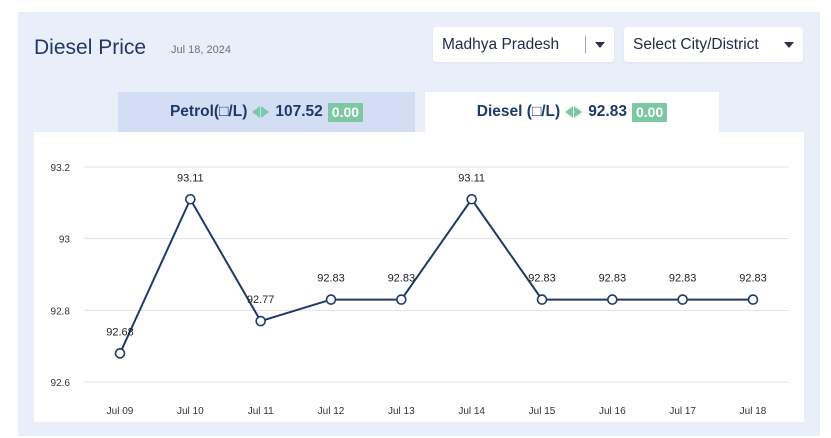  Describe the element at coordinates (753, 411) in the screenshot. I see `x-tick-label: Jul 18` at that location.